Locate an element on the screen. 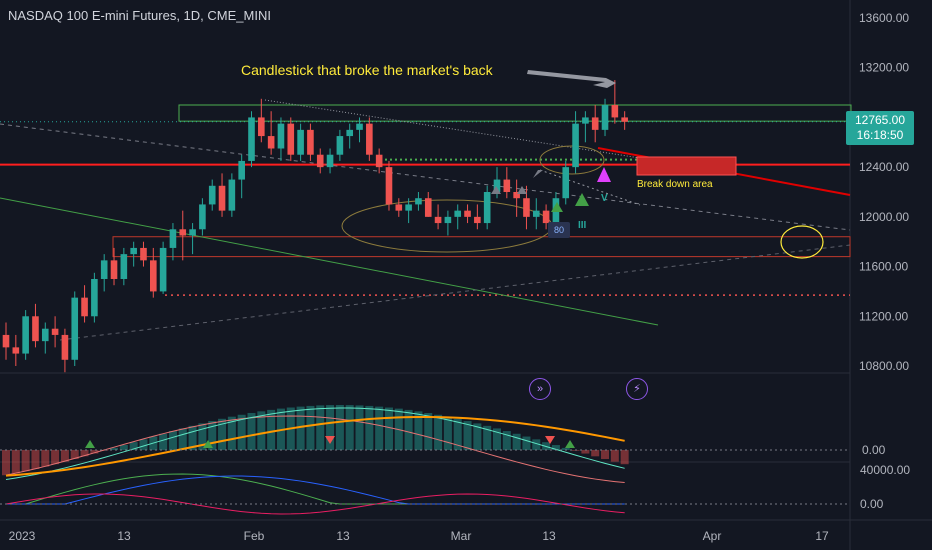 The height and width of the screenshot is (550, 932). date-tick-label: 2023 is located at coordinates (22, 536).